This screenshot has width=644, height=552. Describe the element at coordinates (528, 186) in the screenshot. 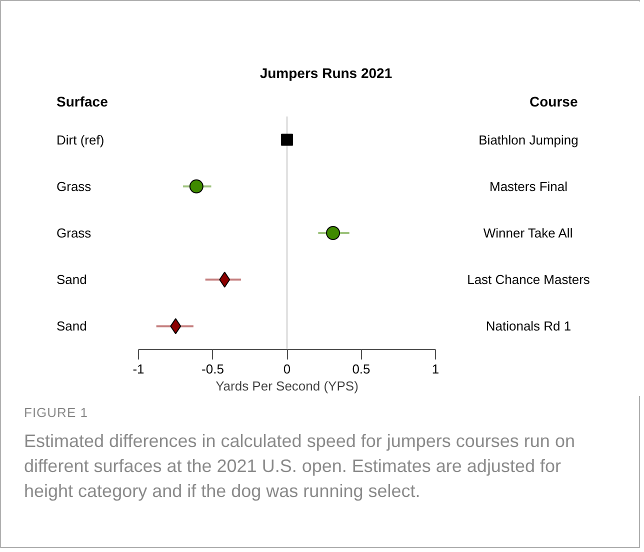

I see `y2-tick-label: Masters Final` at that location.